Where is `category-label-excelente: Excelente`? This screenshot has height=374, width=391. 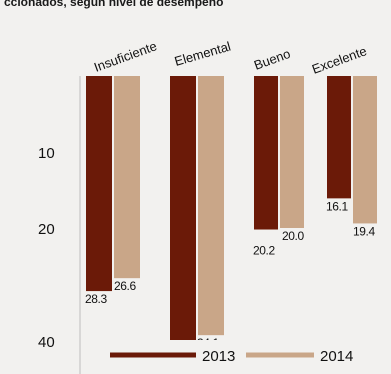 category-label-excelente: Excelente is located at coordinates (339, 60).